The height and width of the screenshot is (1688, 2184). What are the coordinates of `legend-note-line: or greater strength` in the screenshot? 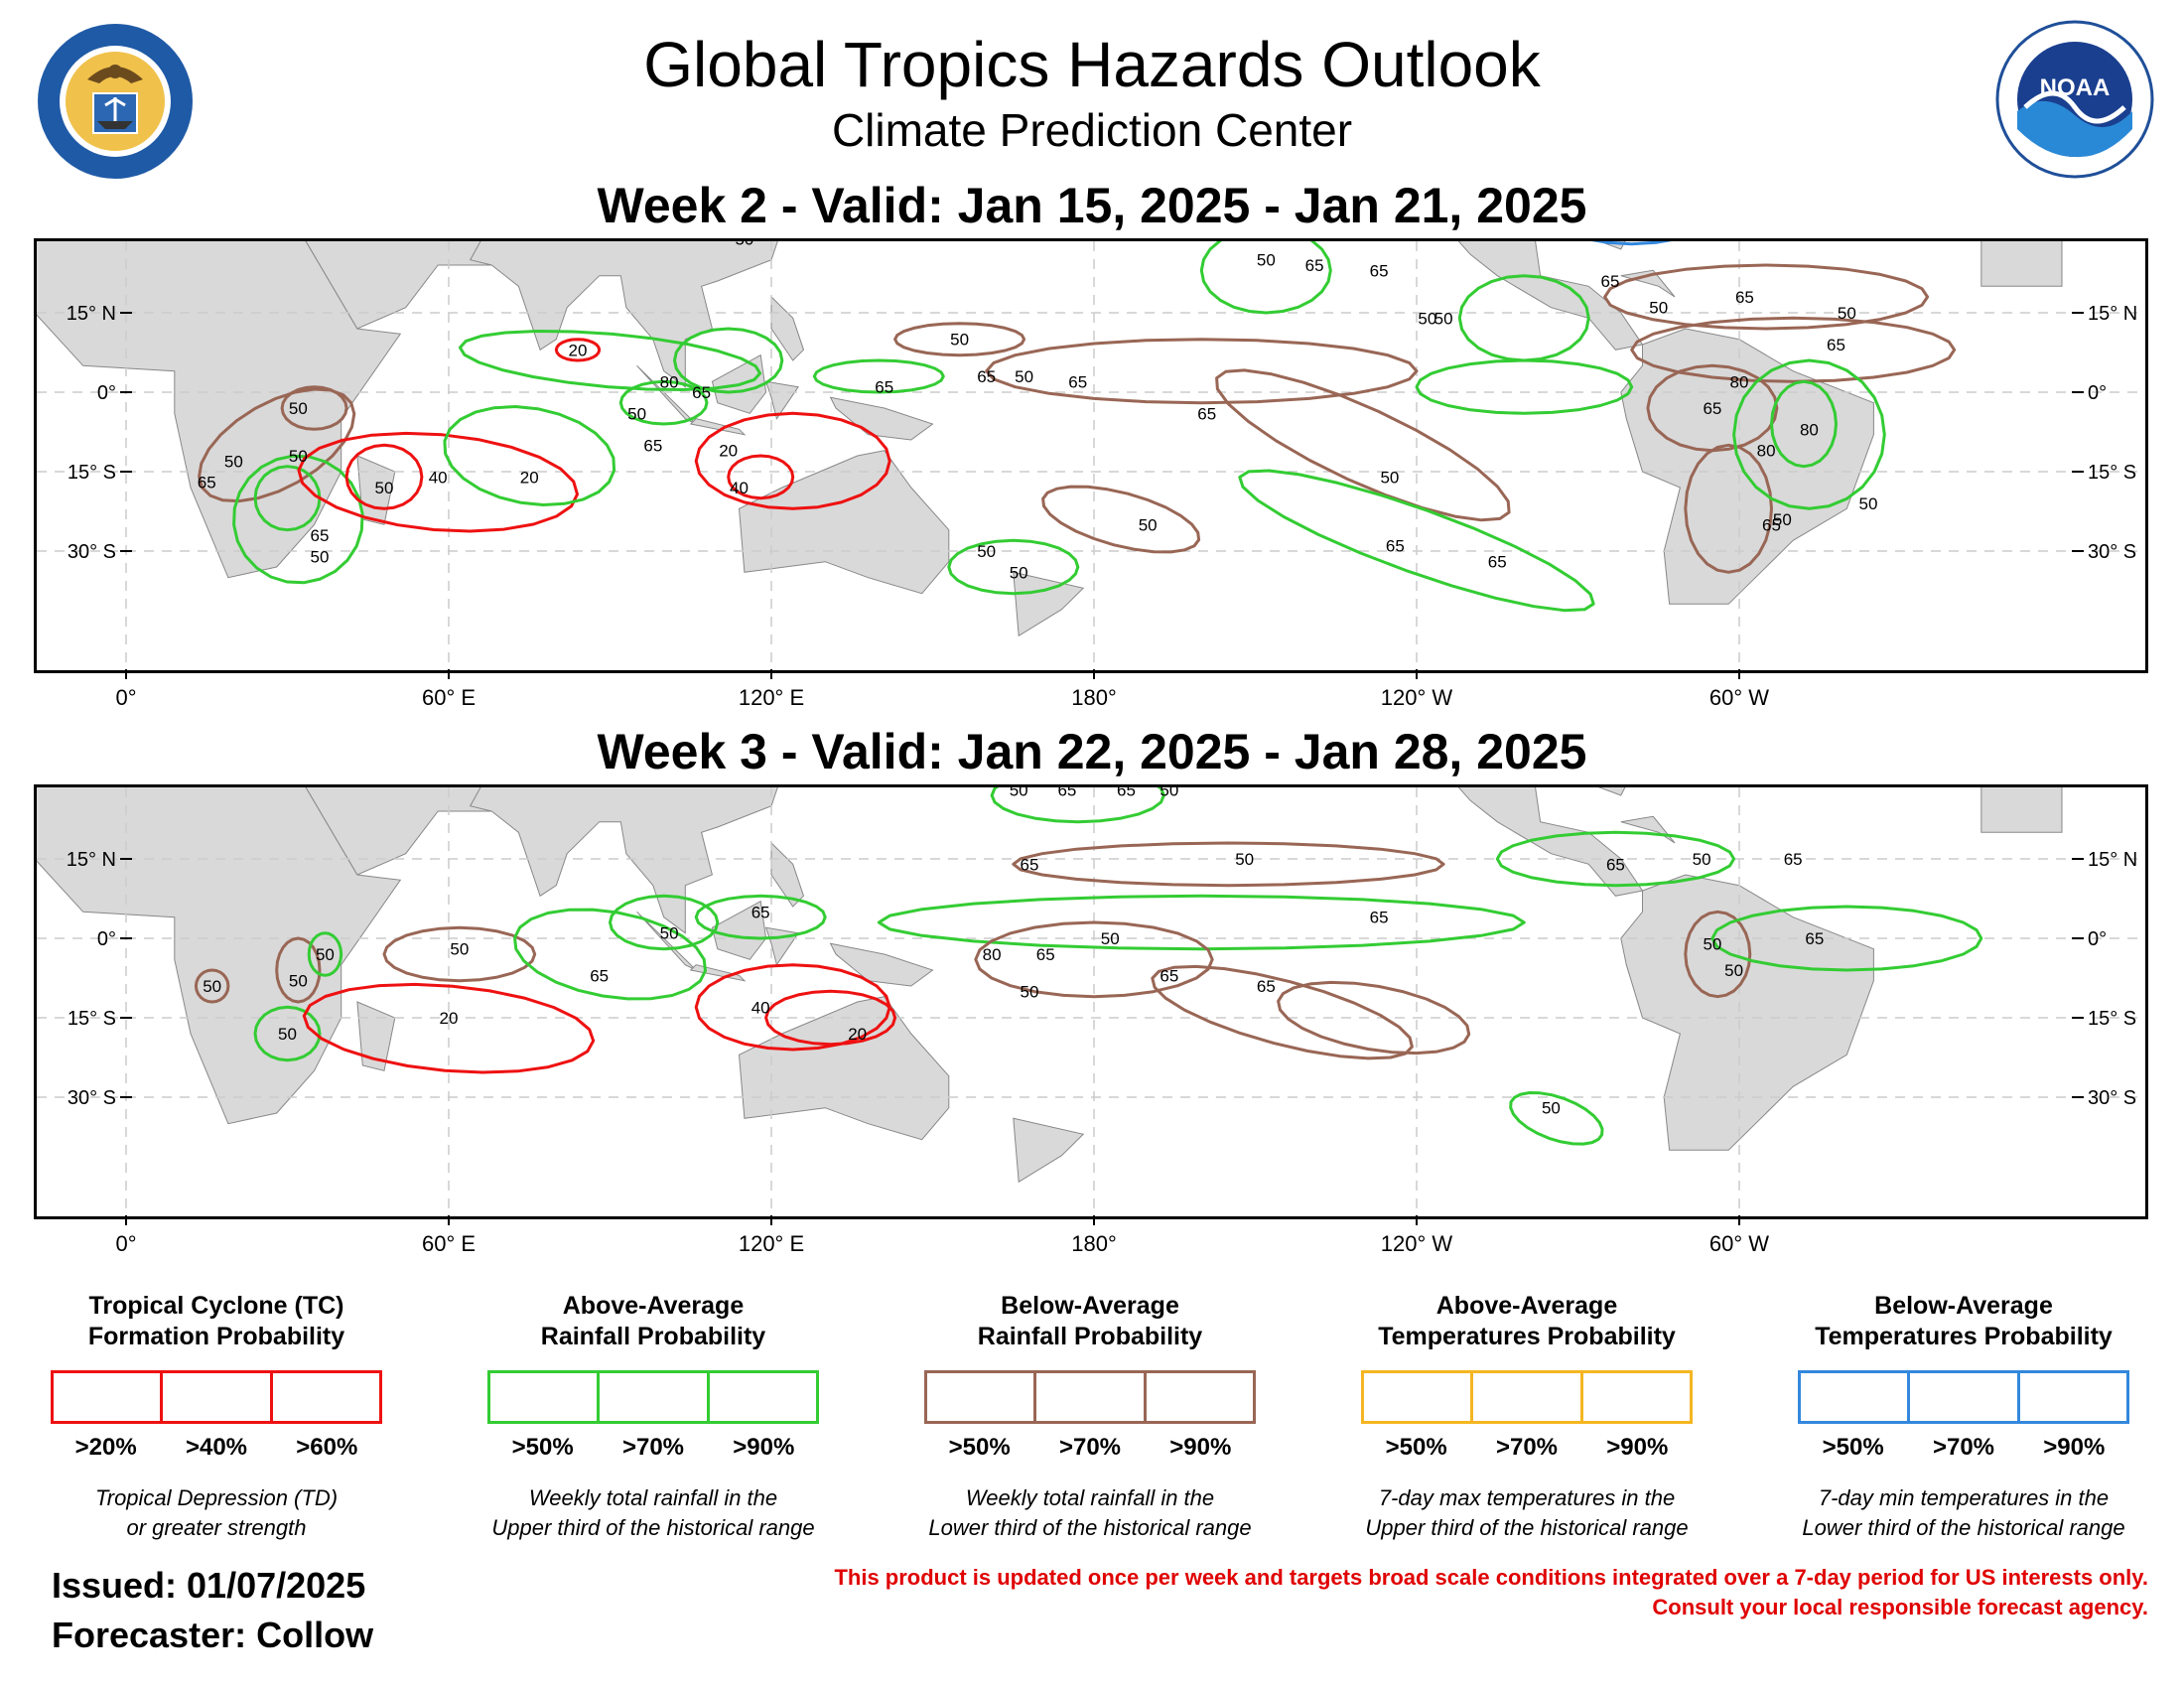 It's located at (216, 1527).